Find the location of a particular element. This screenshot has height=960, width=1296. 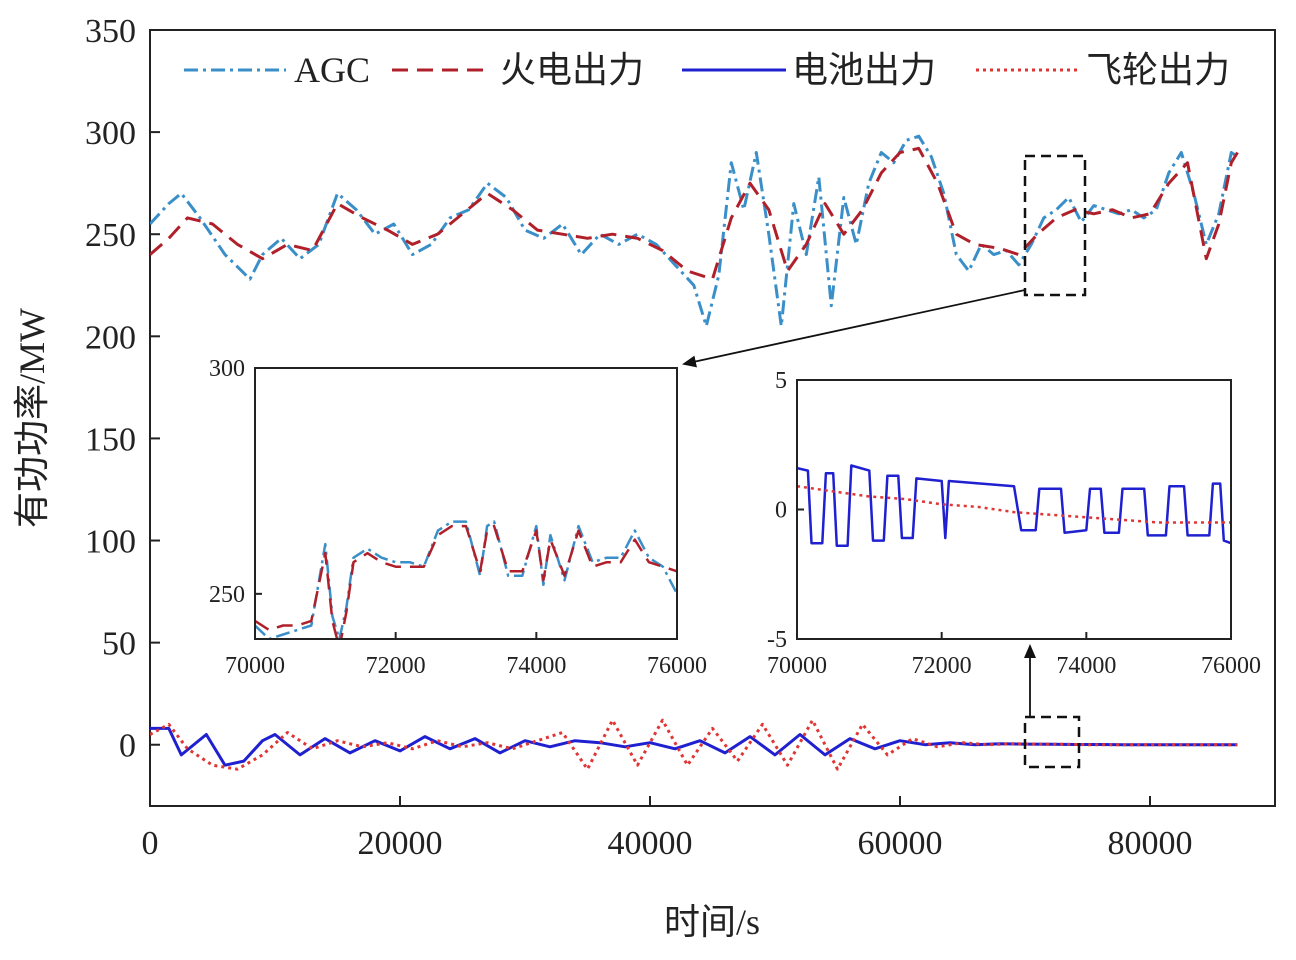

inset-left-x-tick-label: 76000 is located at coordinates (677, 666).